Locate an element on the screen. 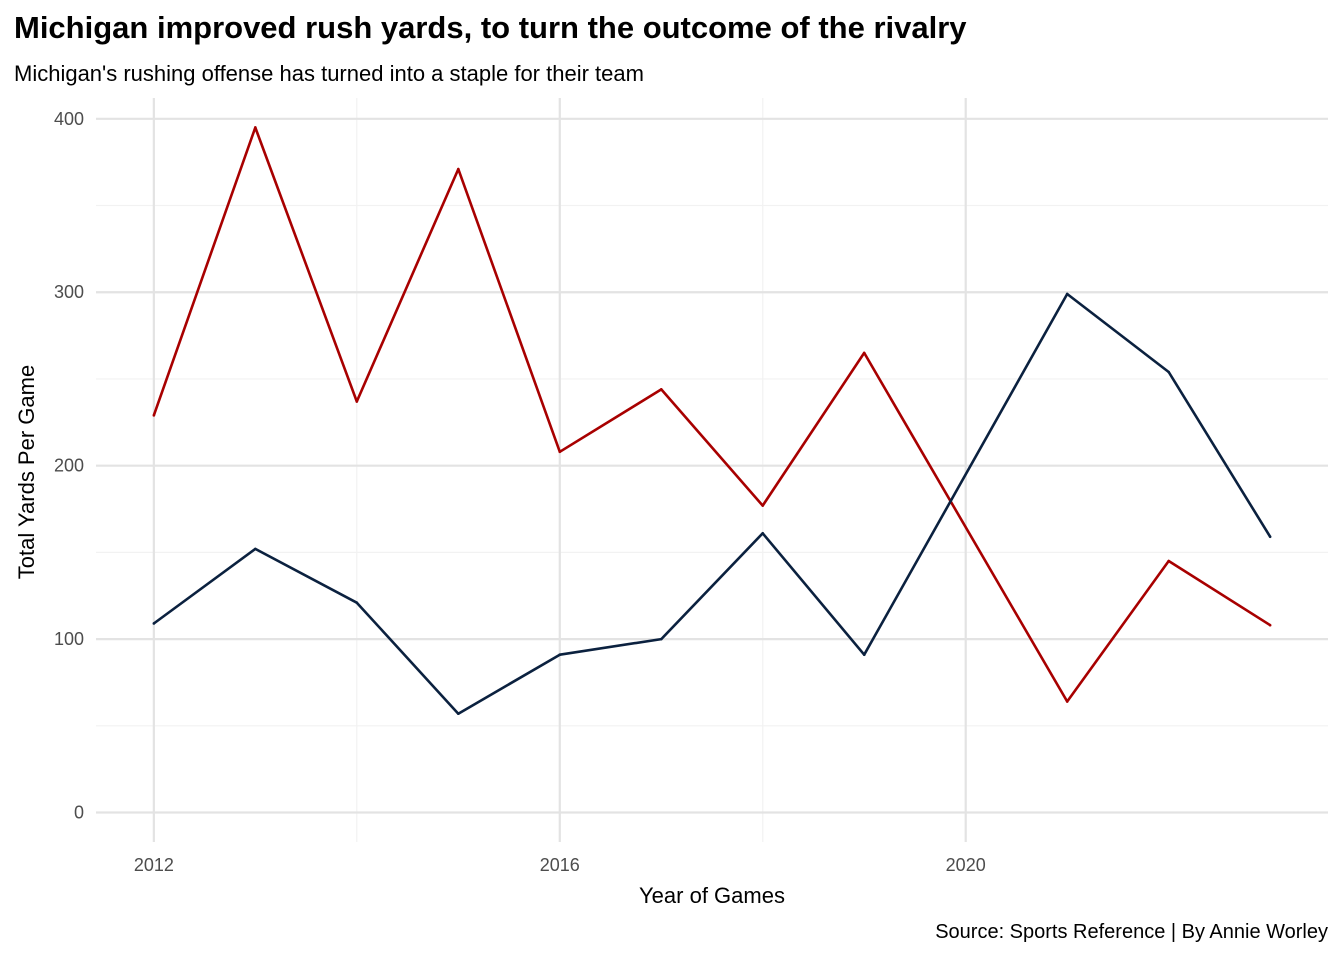 Image resolution: width=1344 pixels, height=960 pixels. y-tick-label: 300 is located at coordinates (69, 292).